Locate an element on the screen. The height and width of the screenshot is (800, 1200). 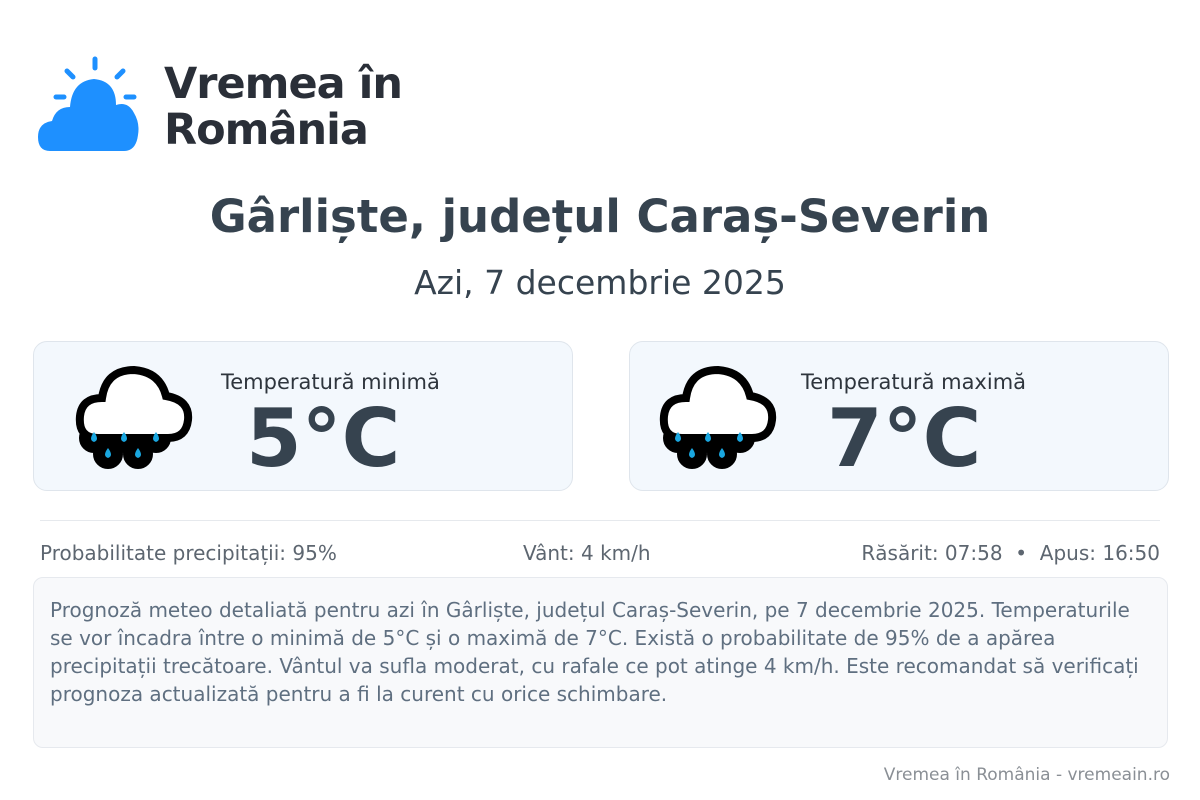
sunrise-sunset-stat: Răsărit: 07:58 • Apus: 16:50 is located at coordinates (1010, 553).